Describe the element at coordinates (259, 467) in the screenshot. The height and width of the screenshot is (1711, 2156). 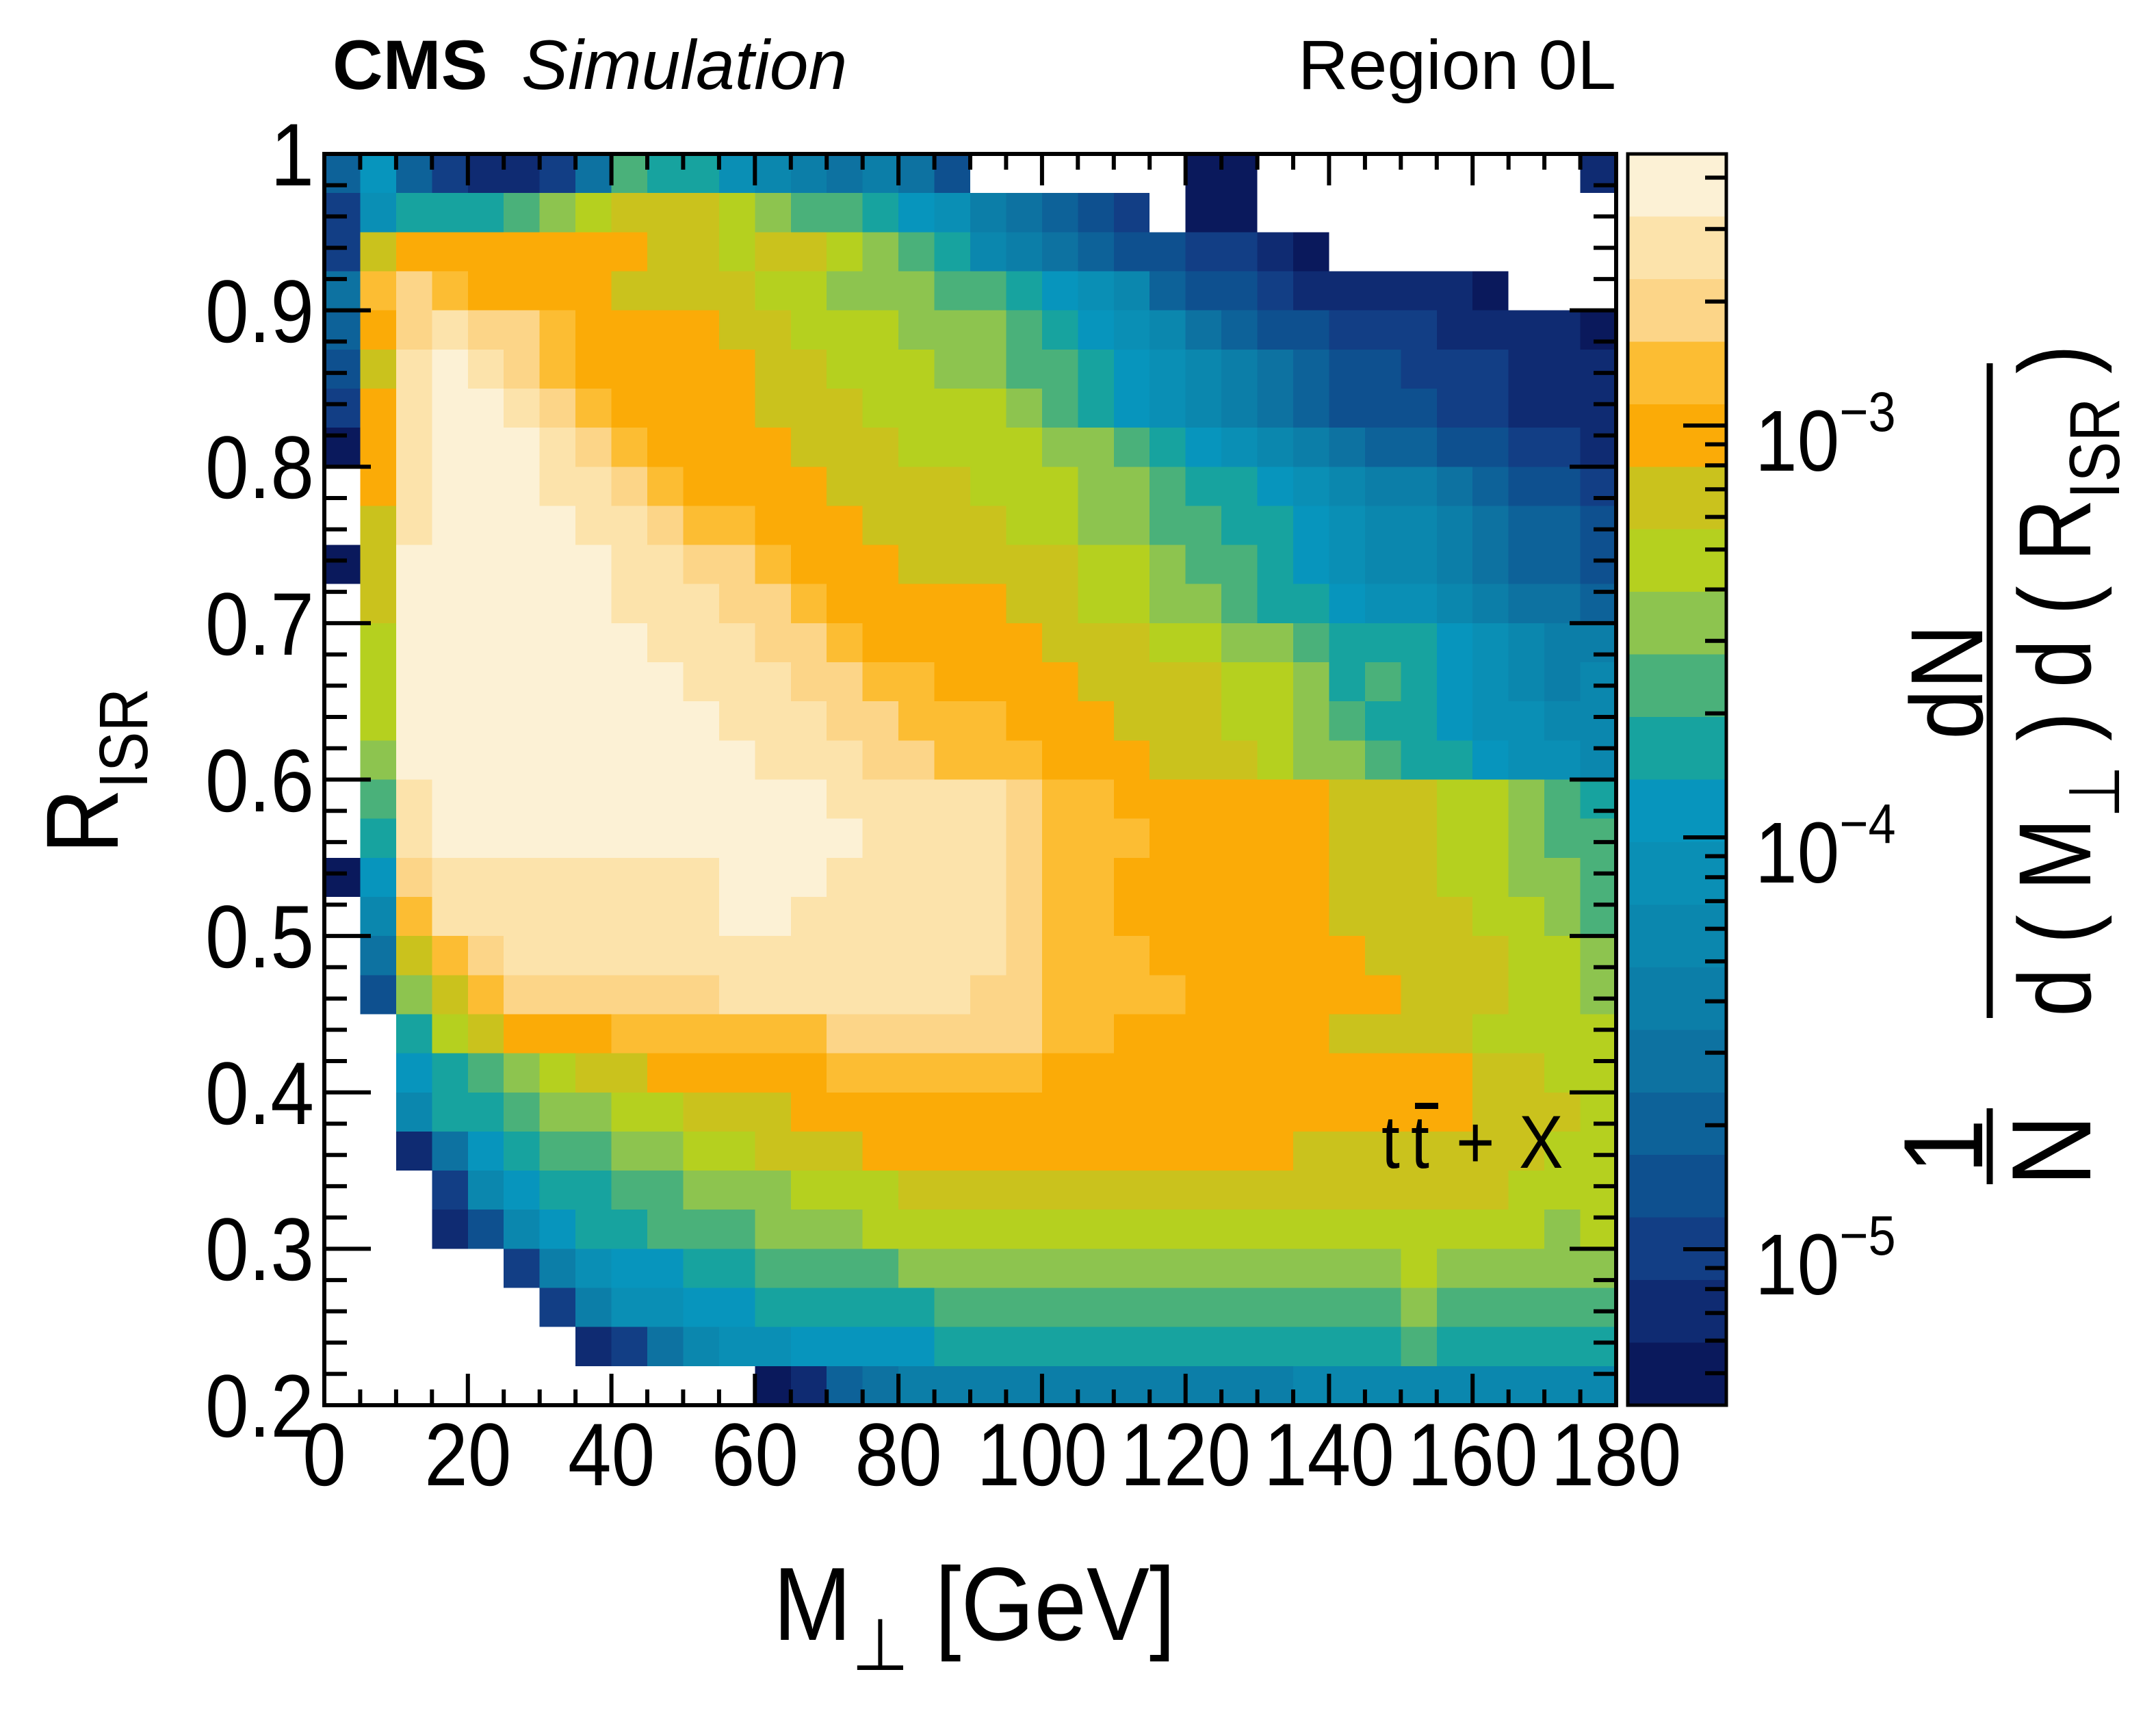
I see `svg-text: 0.8` at that location.